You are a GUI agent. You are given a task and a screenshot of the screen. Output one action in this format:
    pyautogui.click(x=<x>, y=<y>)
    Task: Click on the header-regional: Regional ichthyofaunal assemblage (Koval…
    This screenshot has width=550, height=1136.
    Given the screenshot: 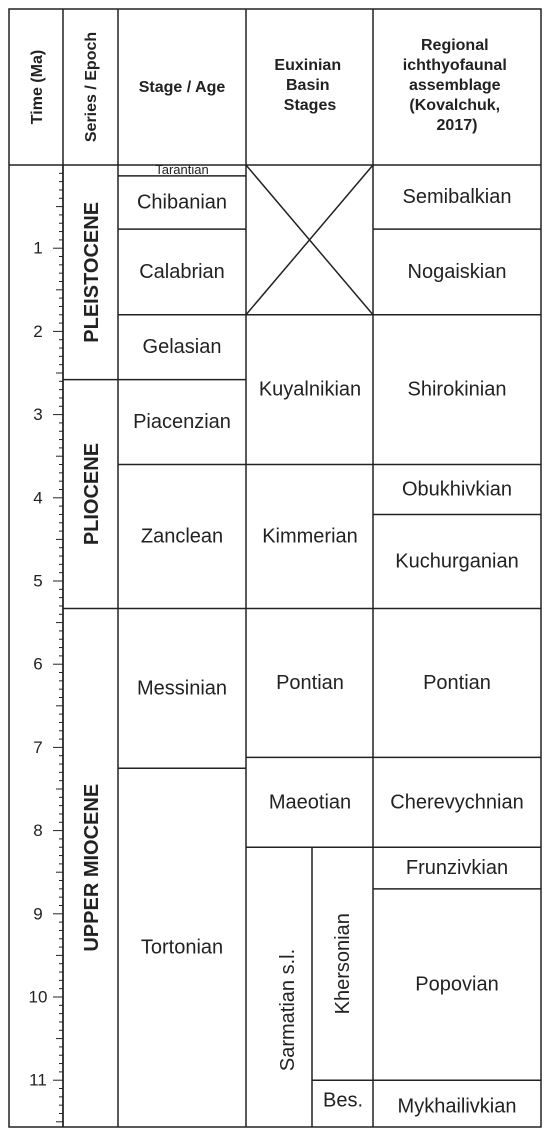 What is the action you would take?
    pyautogui.click(x=457, y=85)
    